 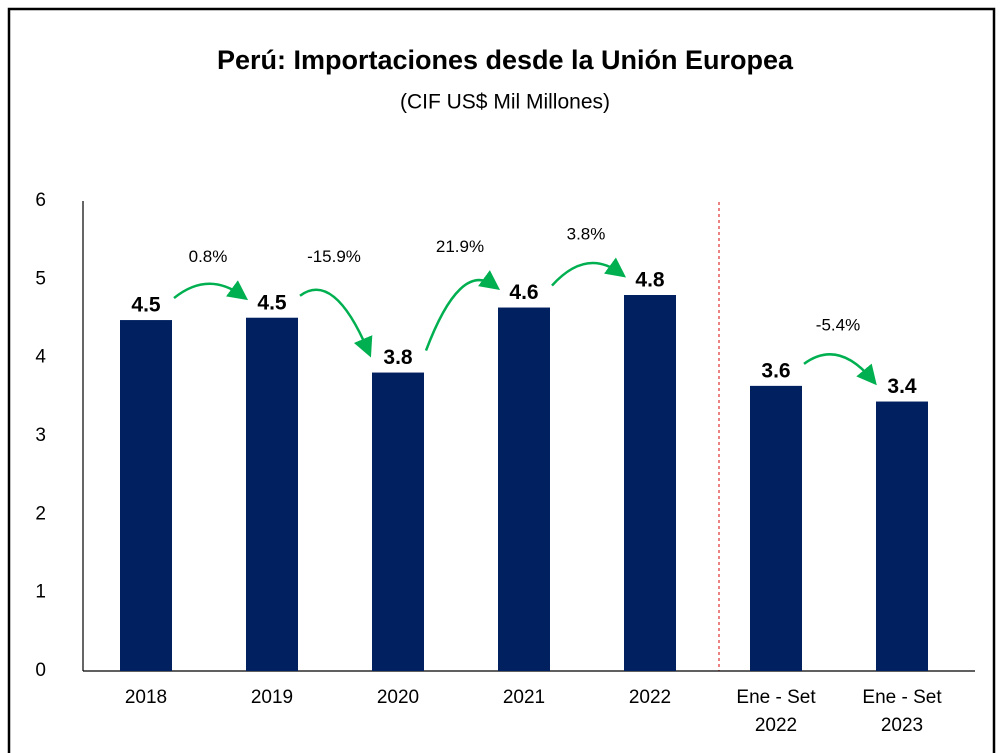 I want to click on y-tick-label: 6, so click(x=40, y=200).